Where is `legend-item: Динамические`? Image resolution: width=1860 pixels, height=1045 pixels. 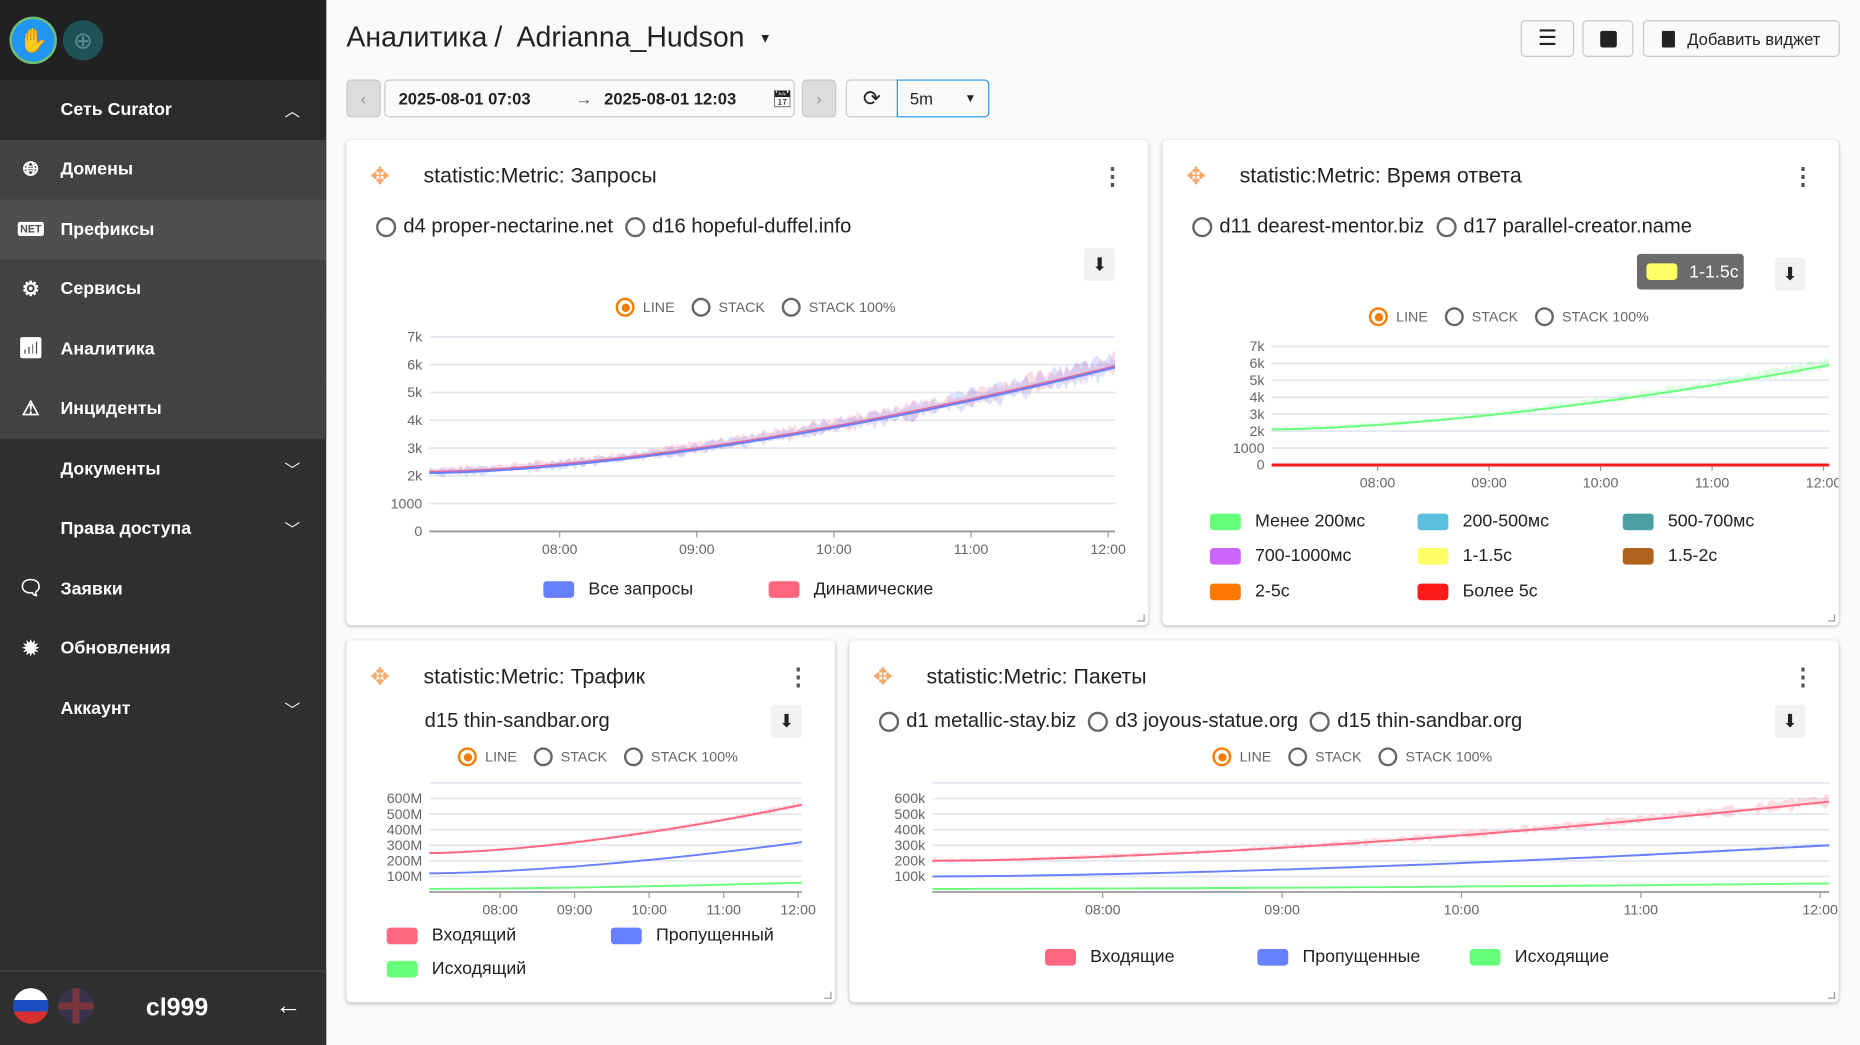 legend-item: Динамические is located at coordinates (850, 589).